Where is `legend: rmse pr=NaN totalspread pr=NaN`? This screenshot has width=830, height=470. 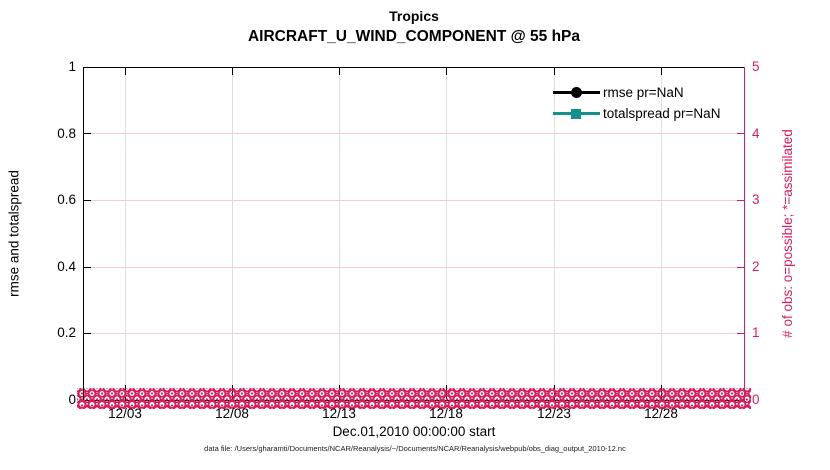
legend: rmse pr=NaN totalspread pr=NaN is located at coordinates (636, 103).